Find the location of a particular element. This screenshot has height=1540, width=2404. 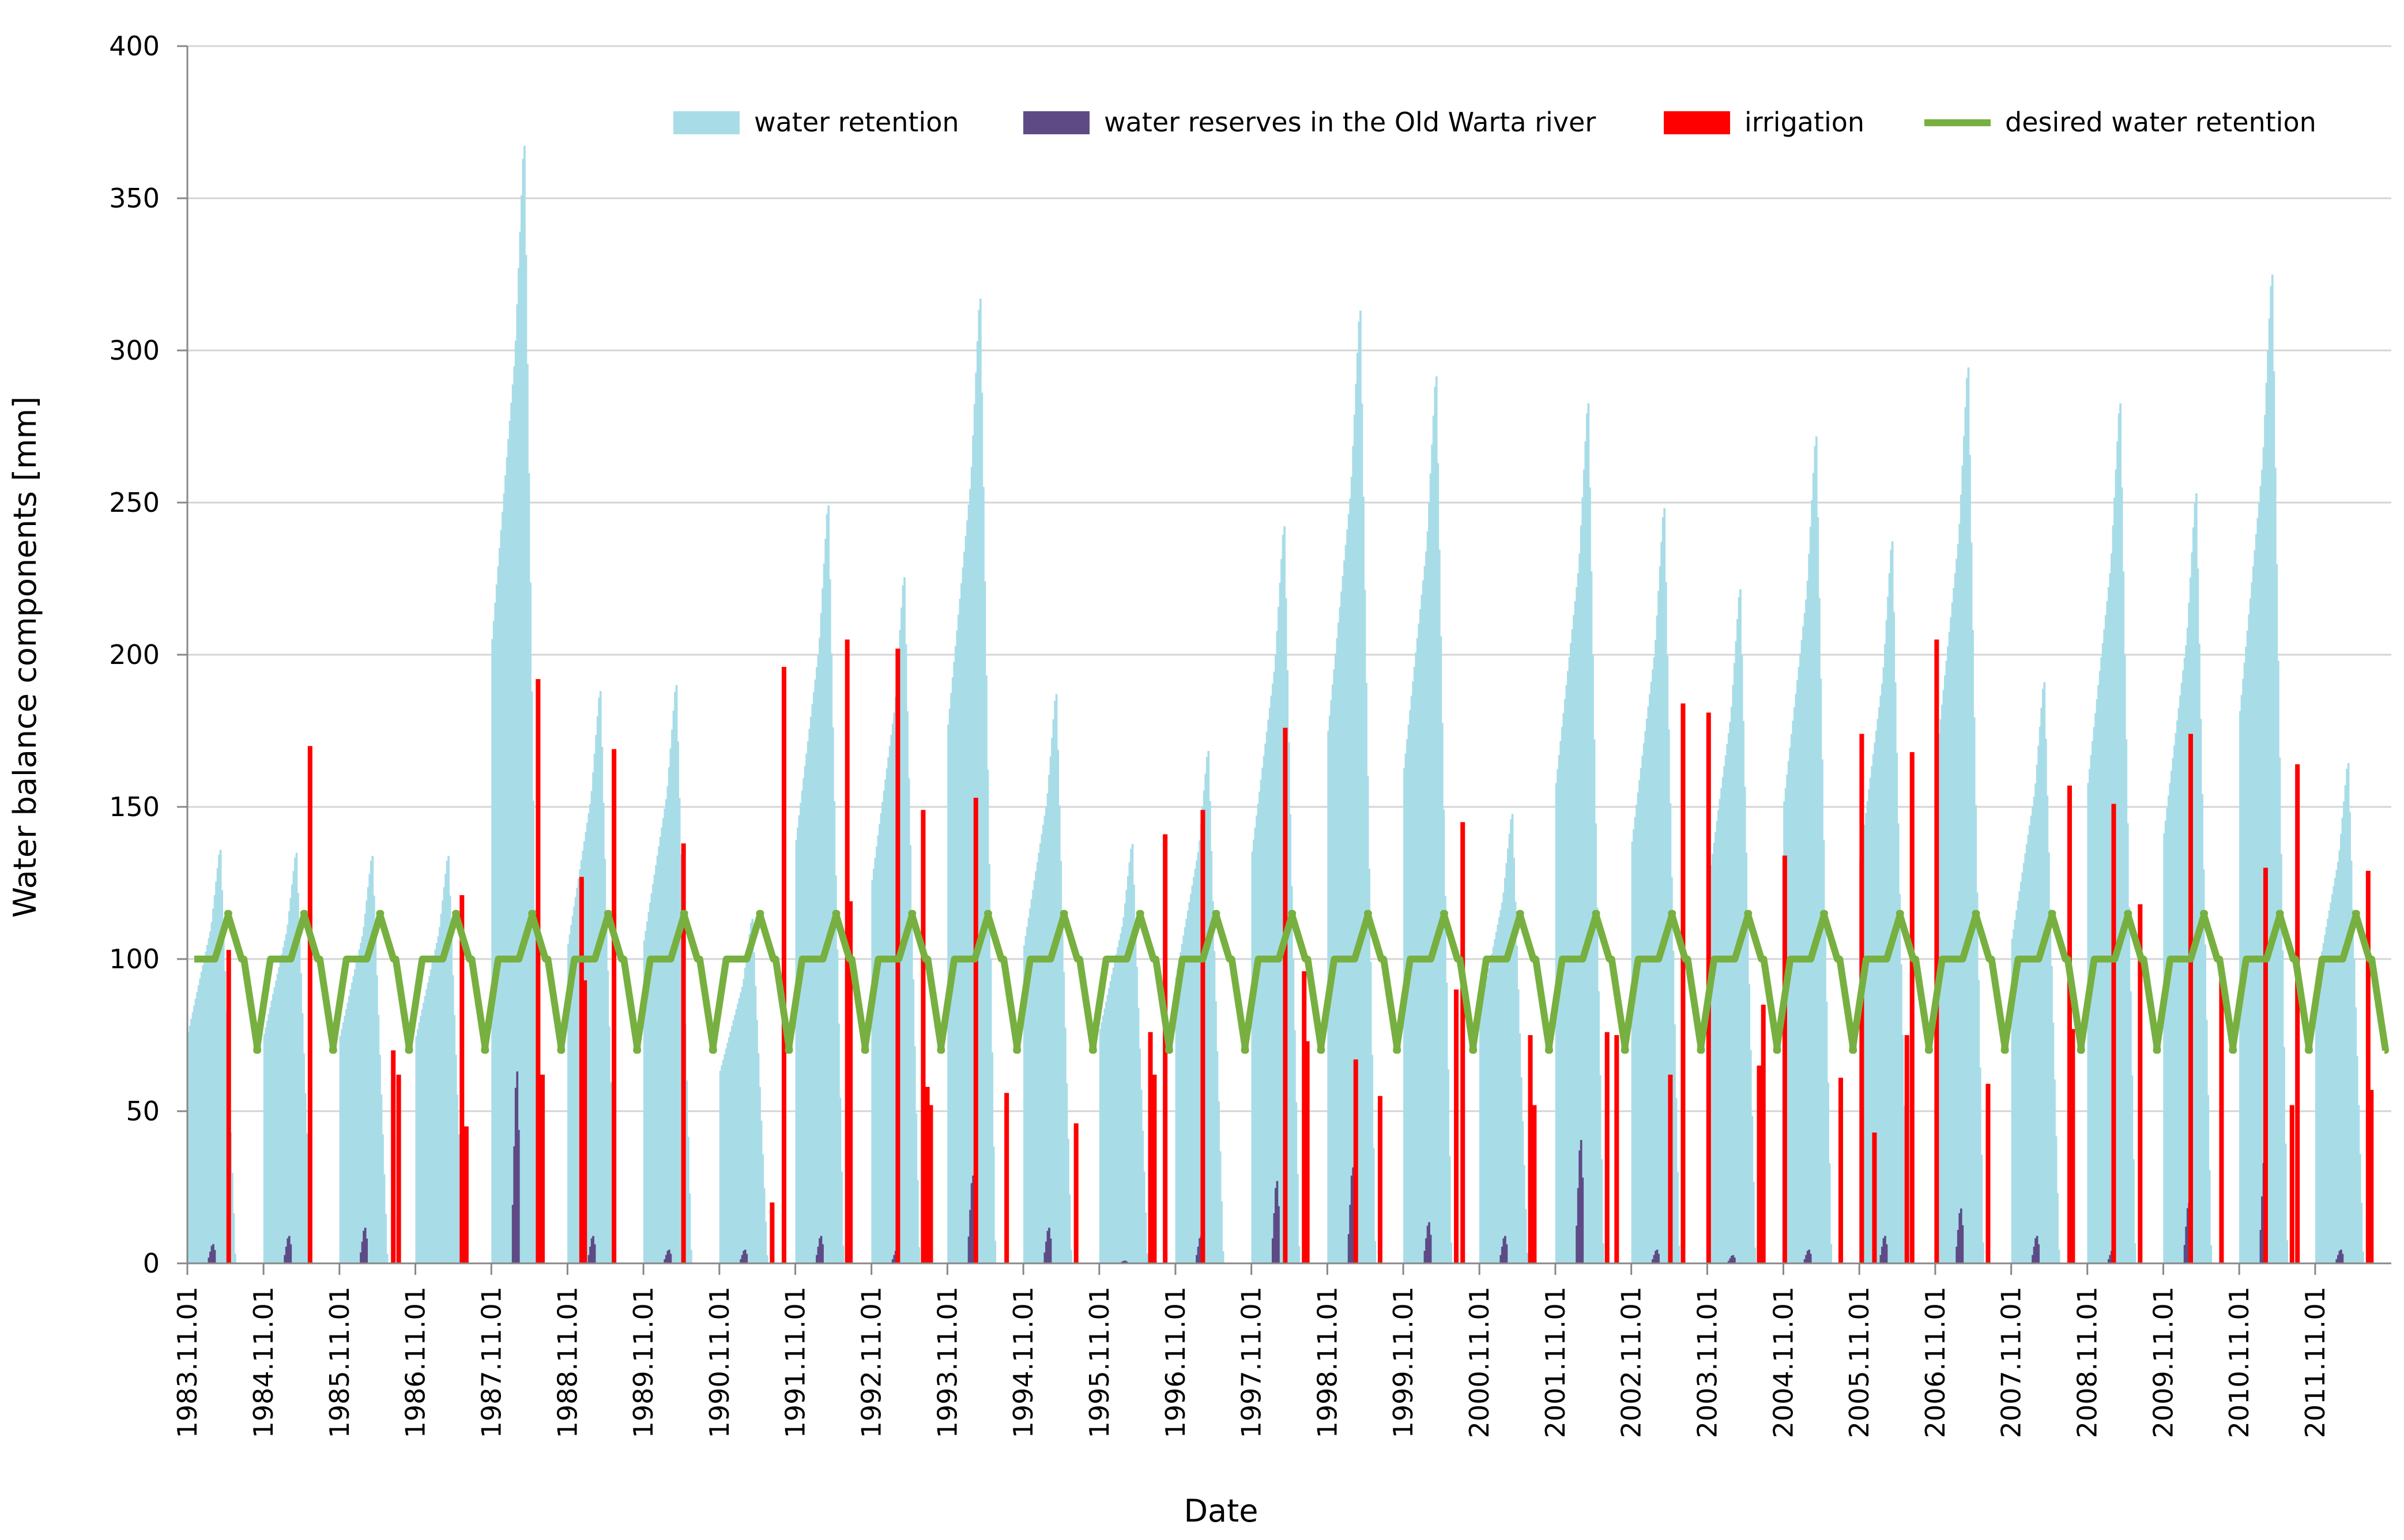

x-tick-label: 1986.11.01 is located at coordinates (415, 1362).